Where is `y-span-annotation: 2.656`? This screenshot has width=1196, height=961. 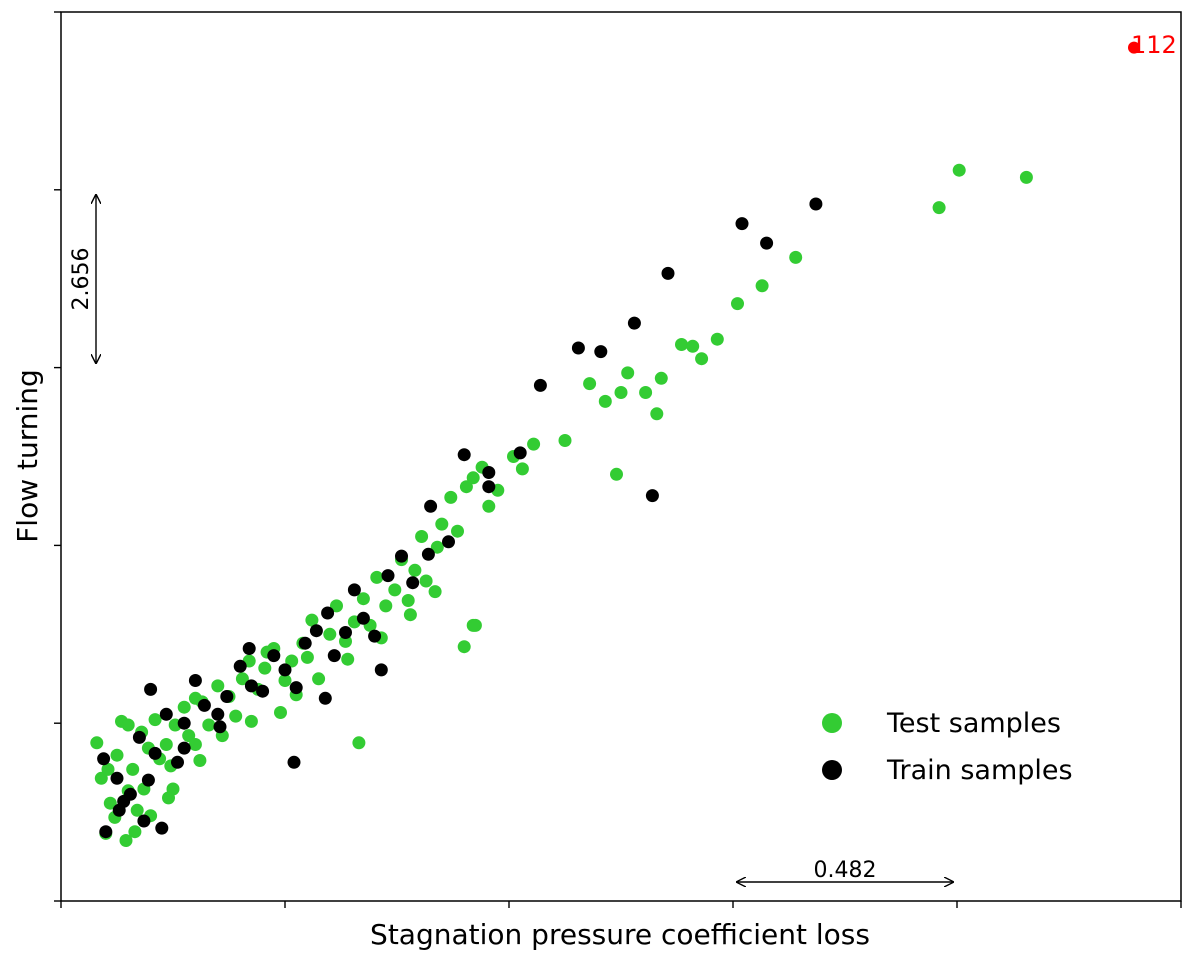 y-span-annotation: 2.656 is located at coordinates (82, 279).